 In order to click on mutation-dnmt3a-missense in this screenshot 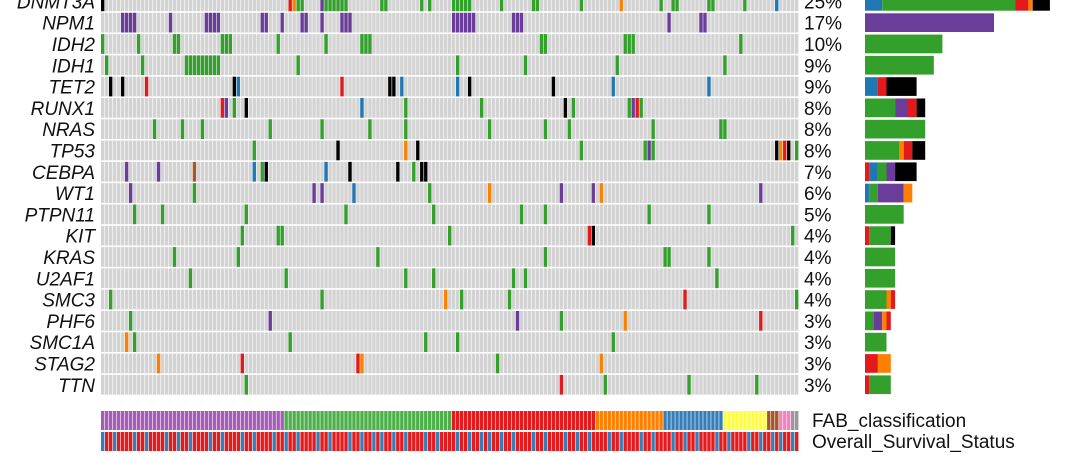, I will do `click(330, 6)`.